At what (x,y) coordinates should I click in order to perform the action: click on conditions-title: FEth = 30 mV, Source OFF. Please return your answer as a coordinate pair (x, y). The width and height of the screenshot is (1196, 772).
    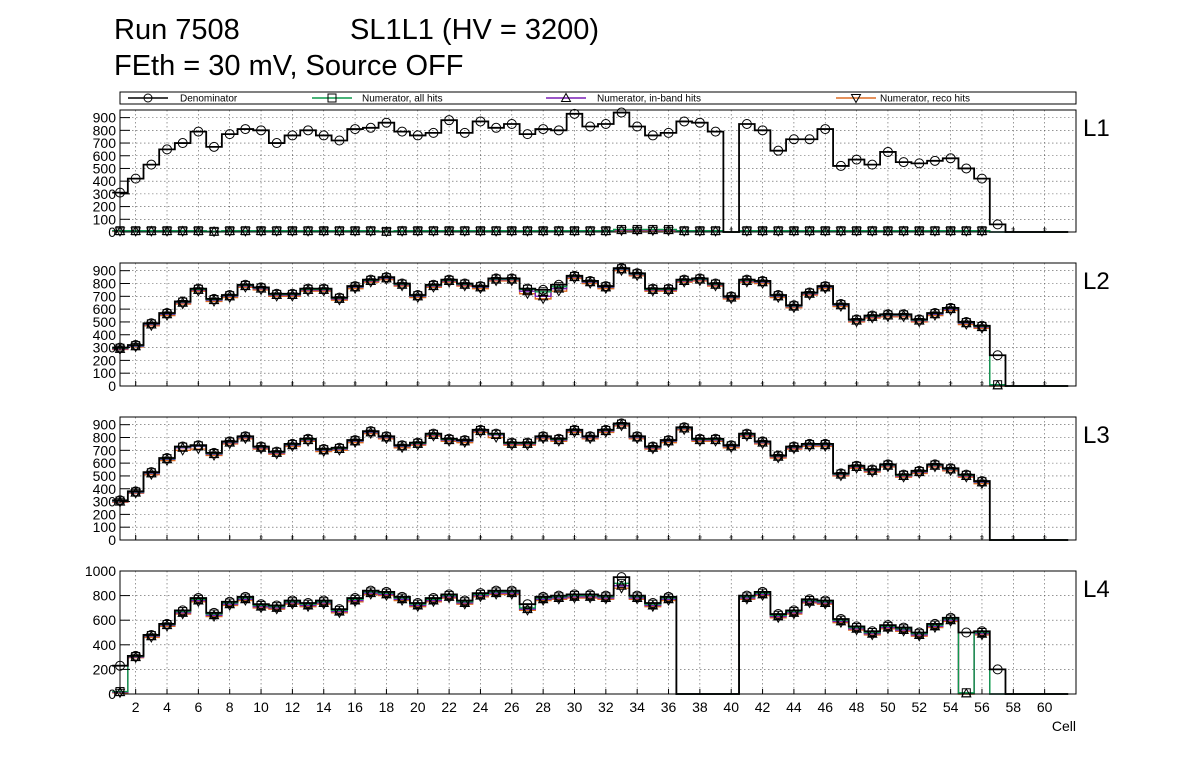
    Looking at the image, I should click on (289, 66).